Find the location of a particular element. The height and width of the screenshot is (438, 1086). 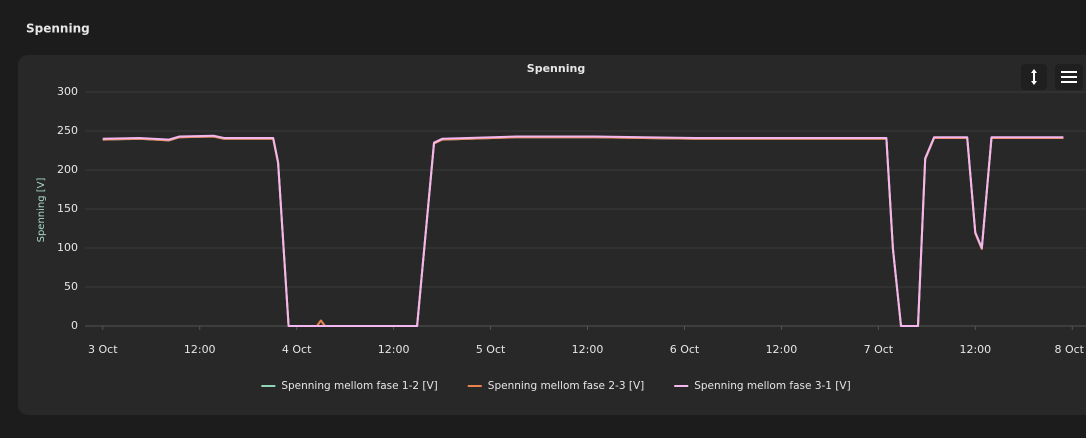

x-tick-label: 8 Oct is located at coordinates (1069, 349).